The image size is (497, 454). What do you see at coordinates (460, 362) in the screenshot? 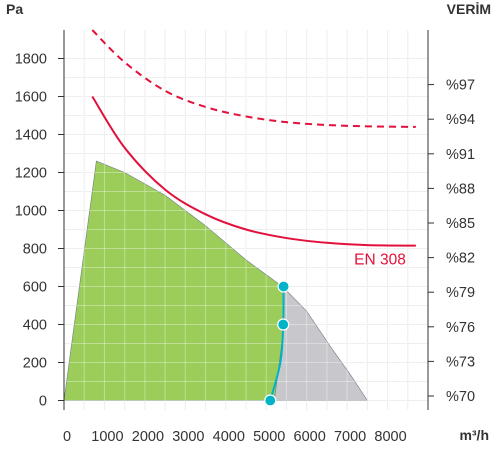
I see `y2-tick-label: %73` at bounding box center [460, 362].